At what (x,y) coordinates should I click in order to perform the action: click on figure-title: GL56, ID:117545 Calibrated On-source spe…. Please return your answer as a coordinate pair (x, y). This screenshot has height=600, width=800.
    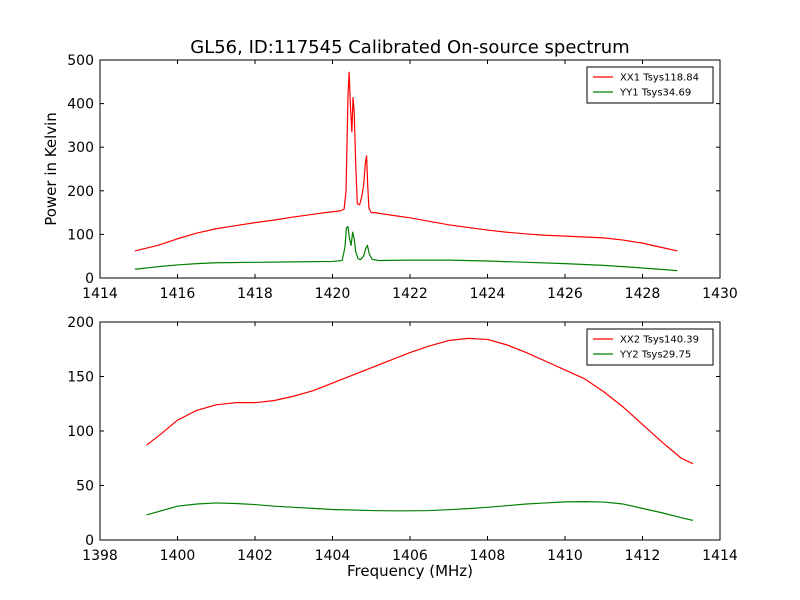
    Looking at the image, I should click on (409, 47).